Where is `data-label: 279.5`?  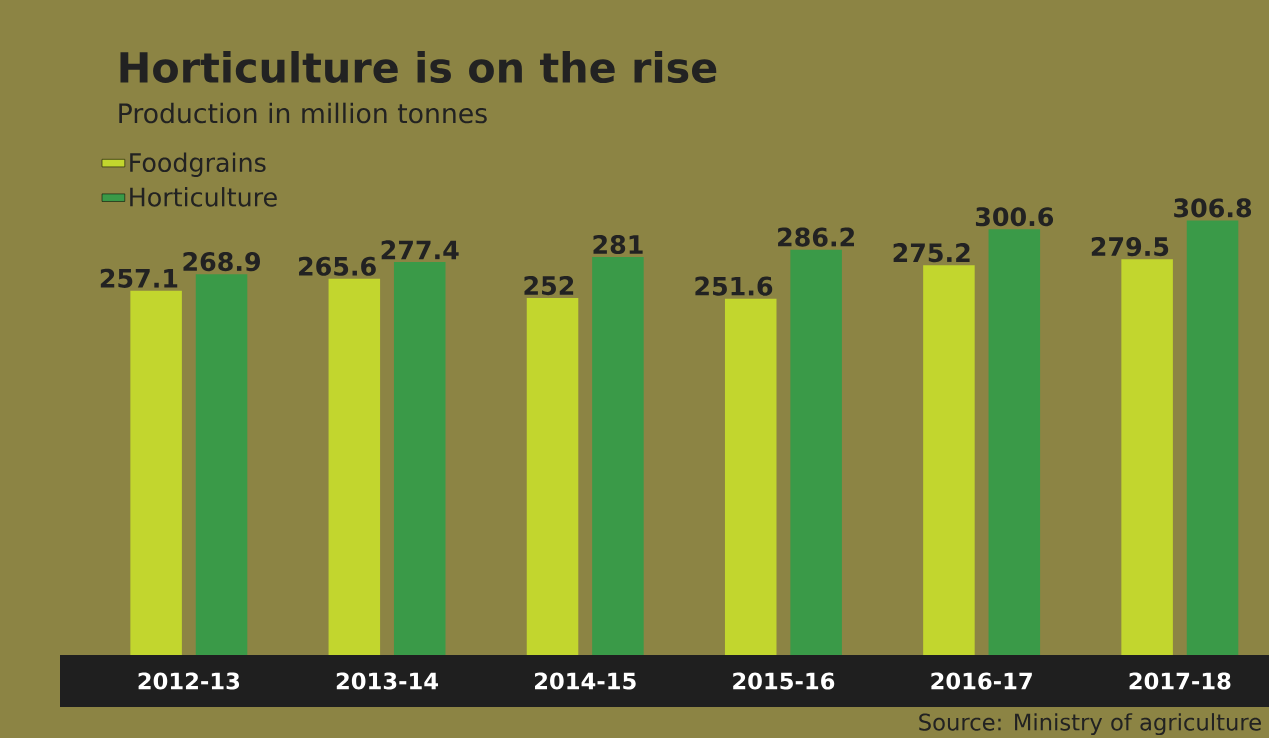 data-label: 279.5 is located at coordinates (1130, 247).